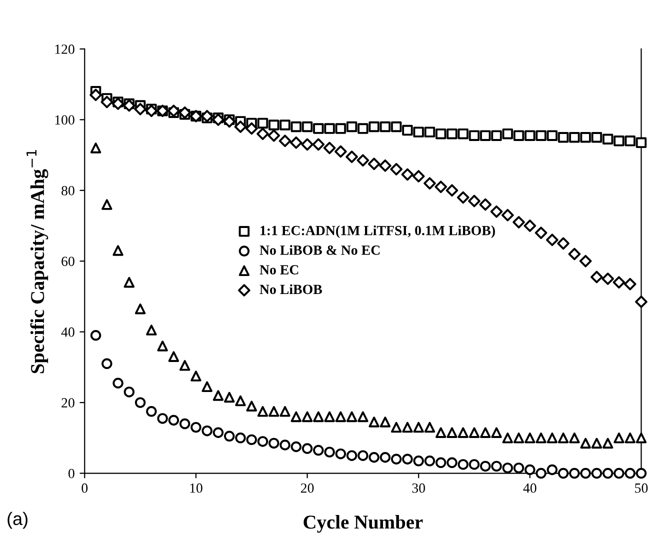 Image resolution: width=651 pixels, height=544 pixels. Describe the element at coordinates (68, 403) in the screenshot. I see `y-tick-label: 20` at that location.